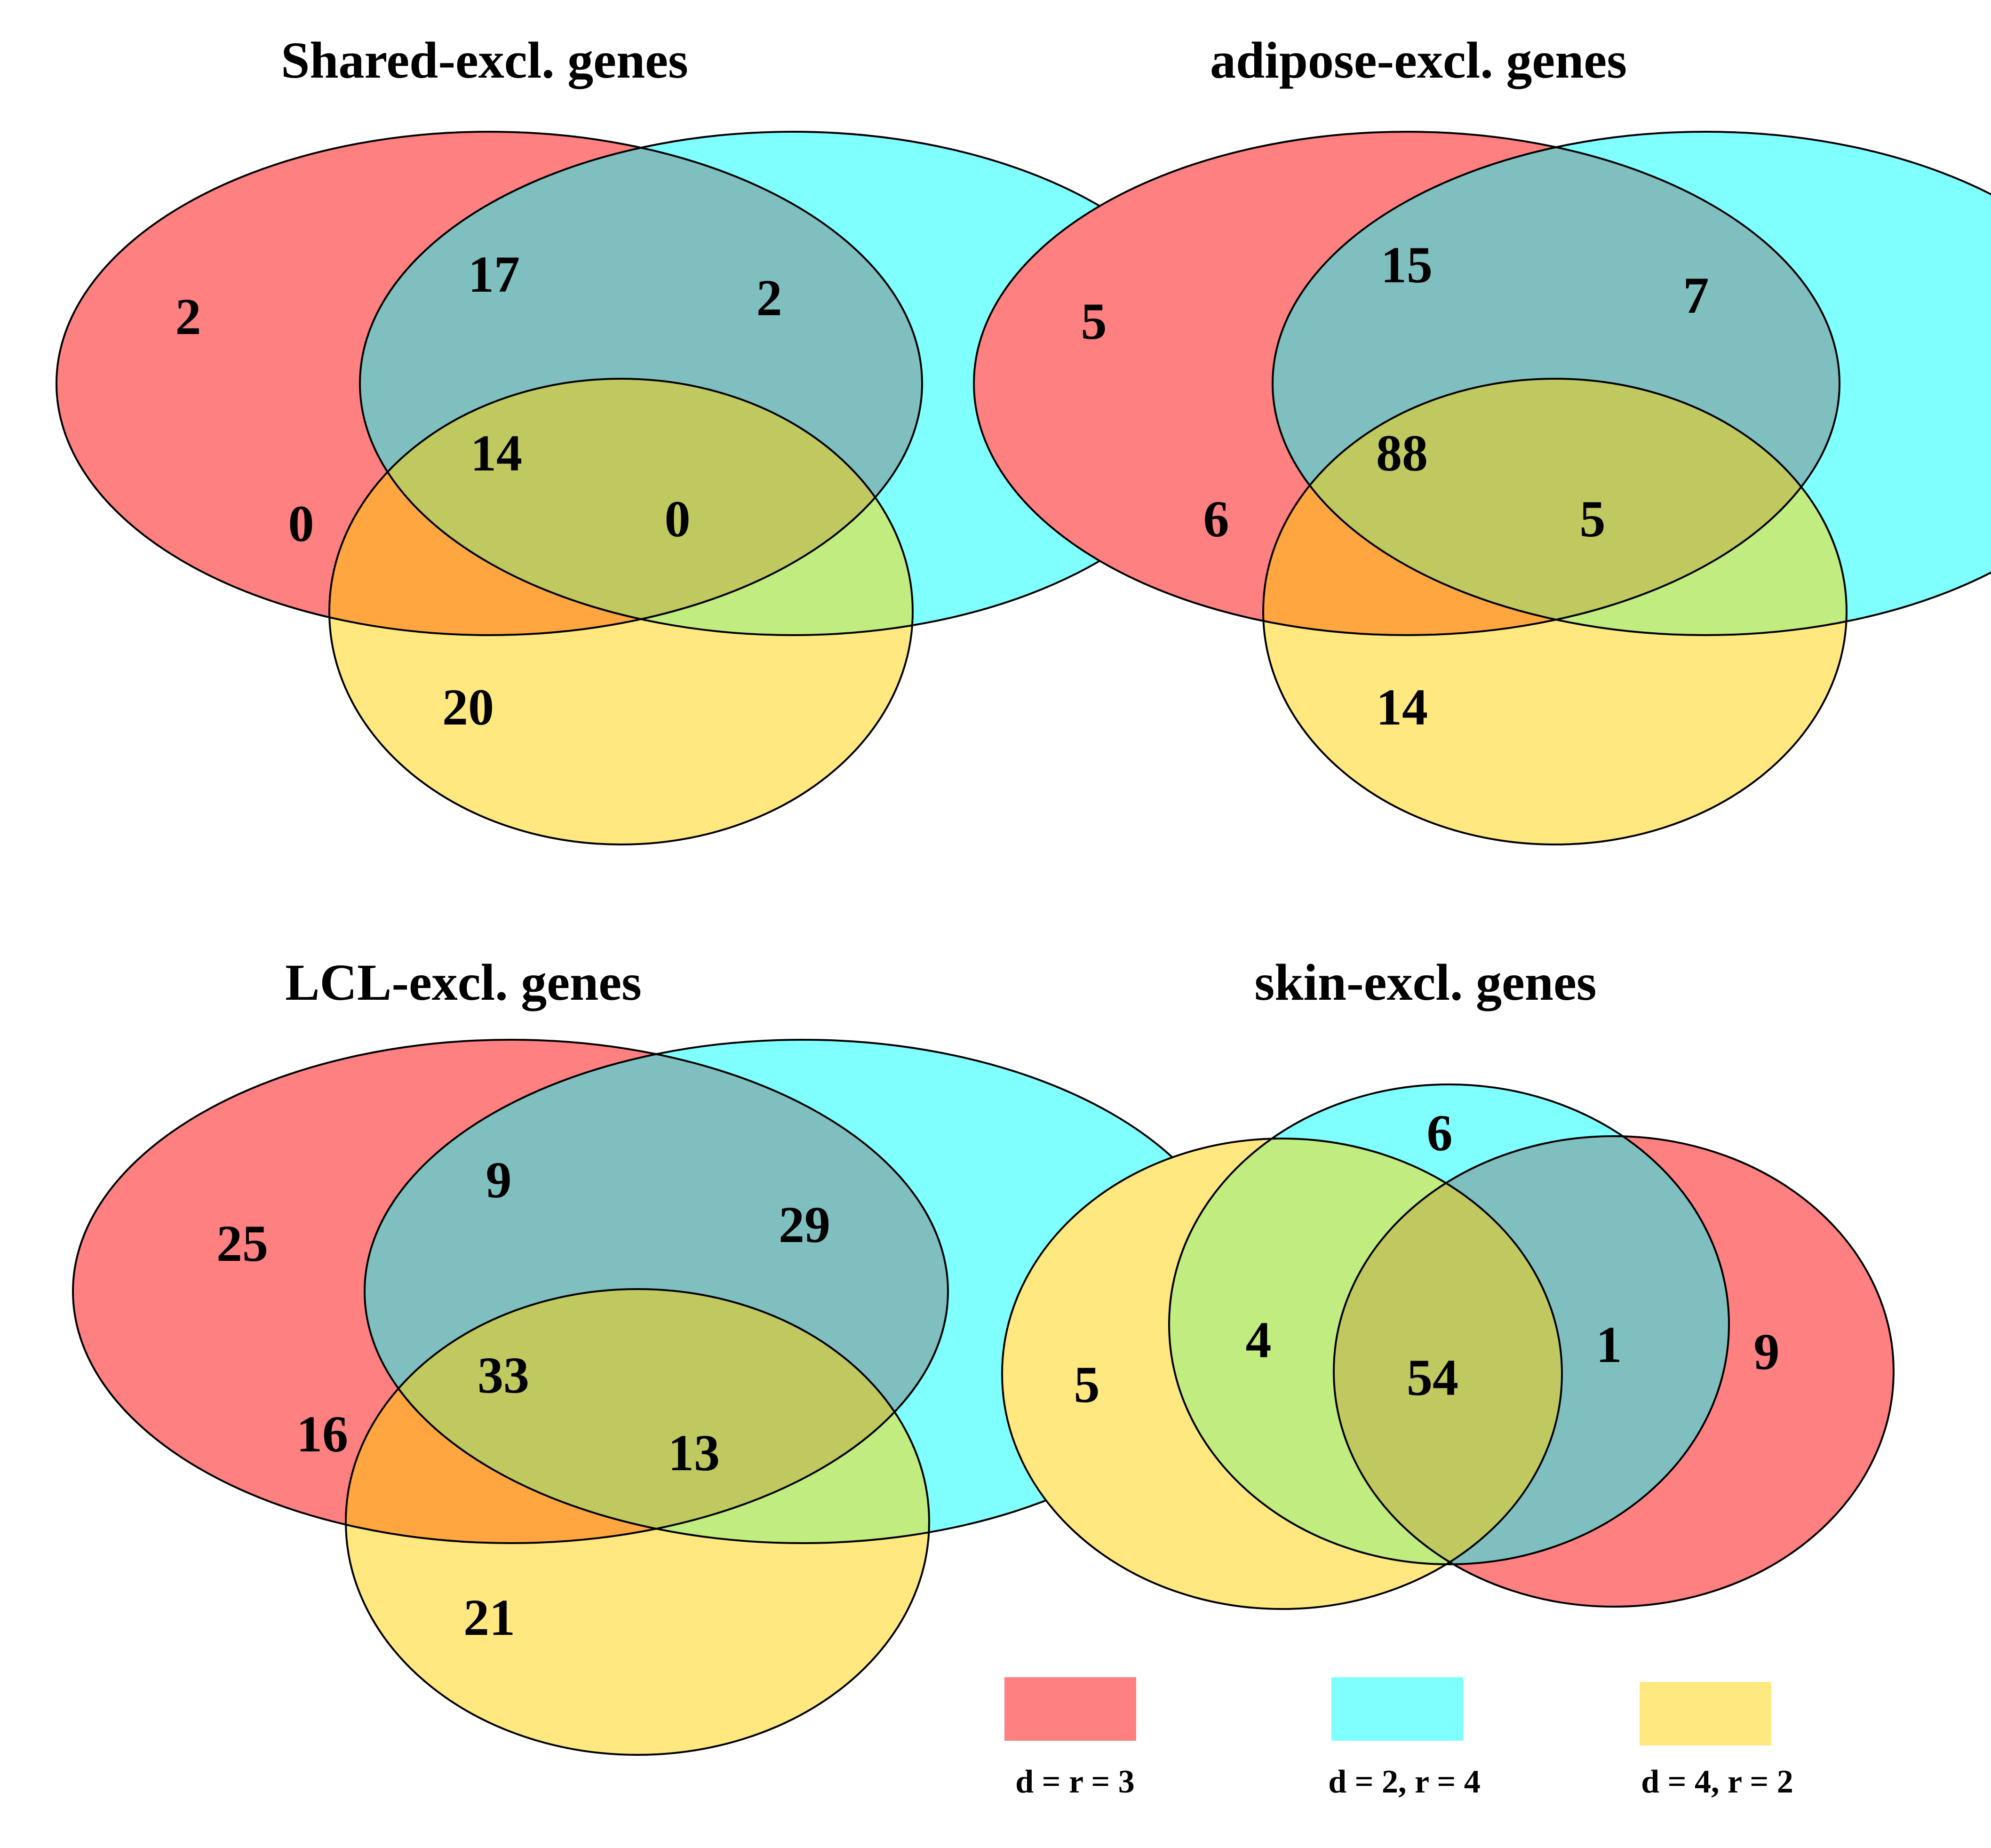 This screenshot has height=1848, width=1991. What do you see at coordinates (1433, 1377) in the screenshot?
I see `count-all: 54` at bounding box center [1433, 1377].